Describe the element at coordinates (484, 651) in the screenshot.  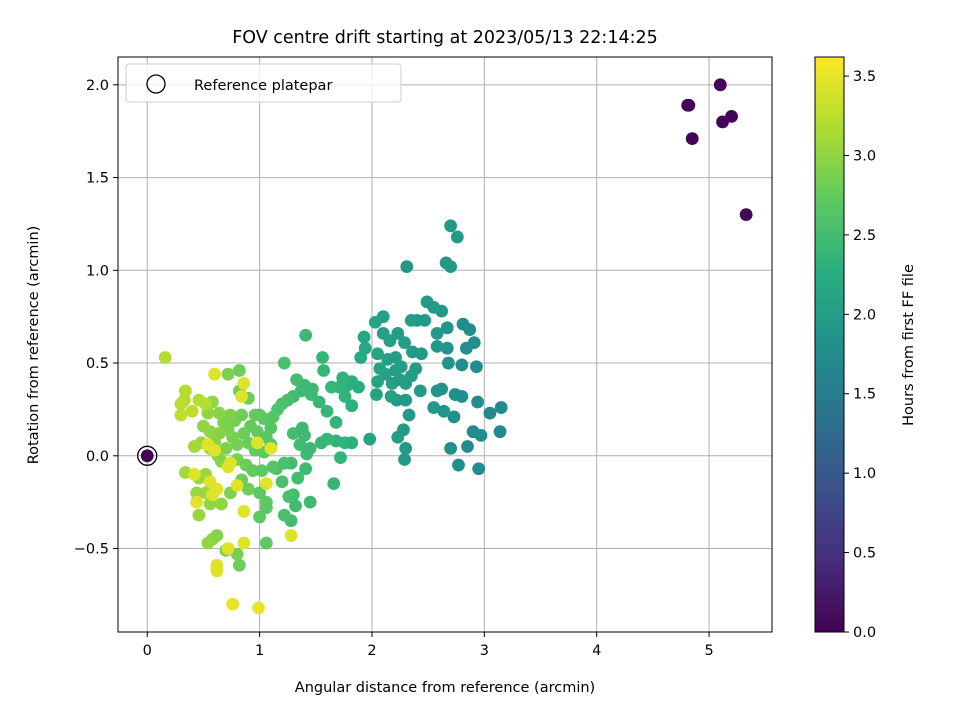
I see `x-tick-label: 3` at that location.